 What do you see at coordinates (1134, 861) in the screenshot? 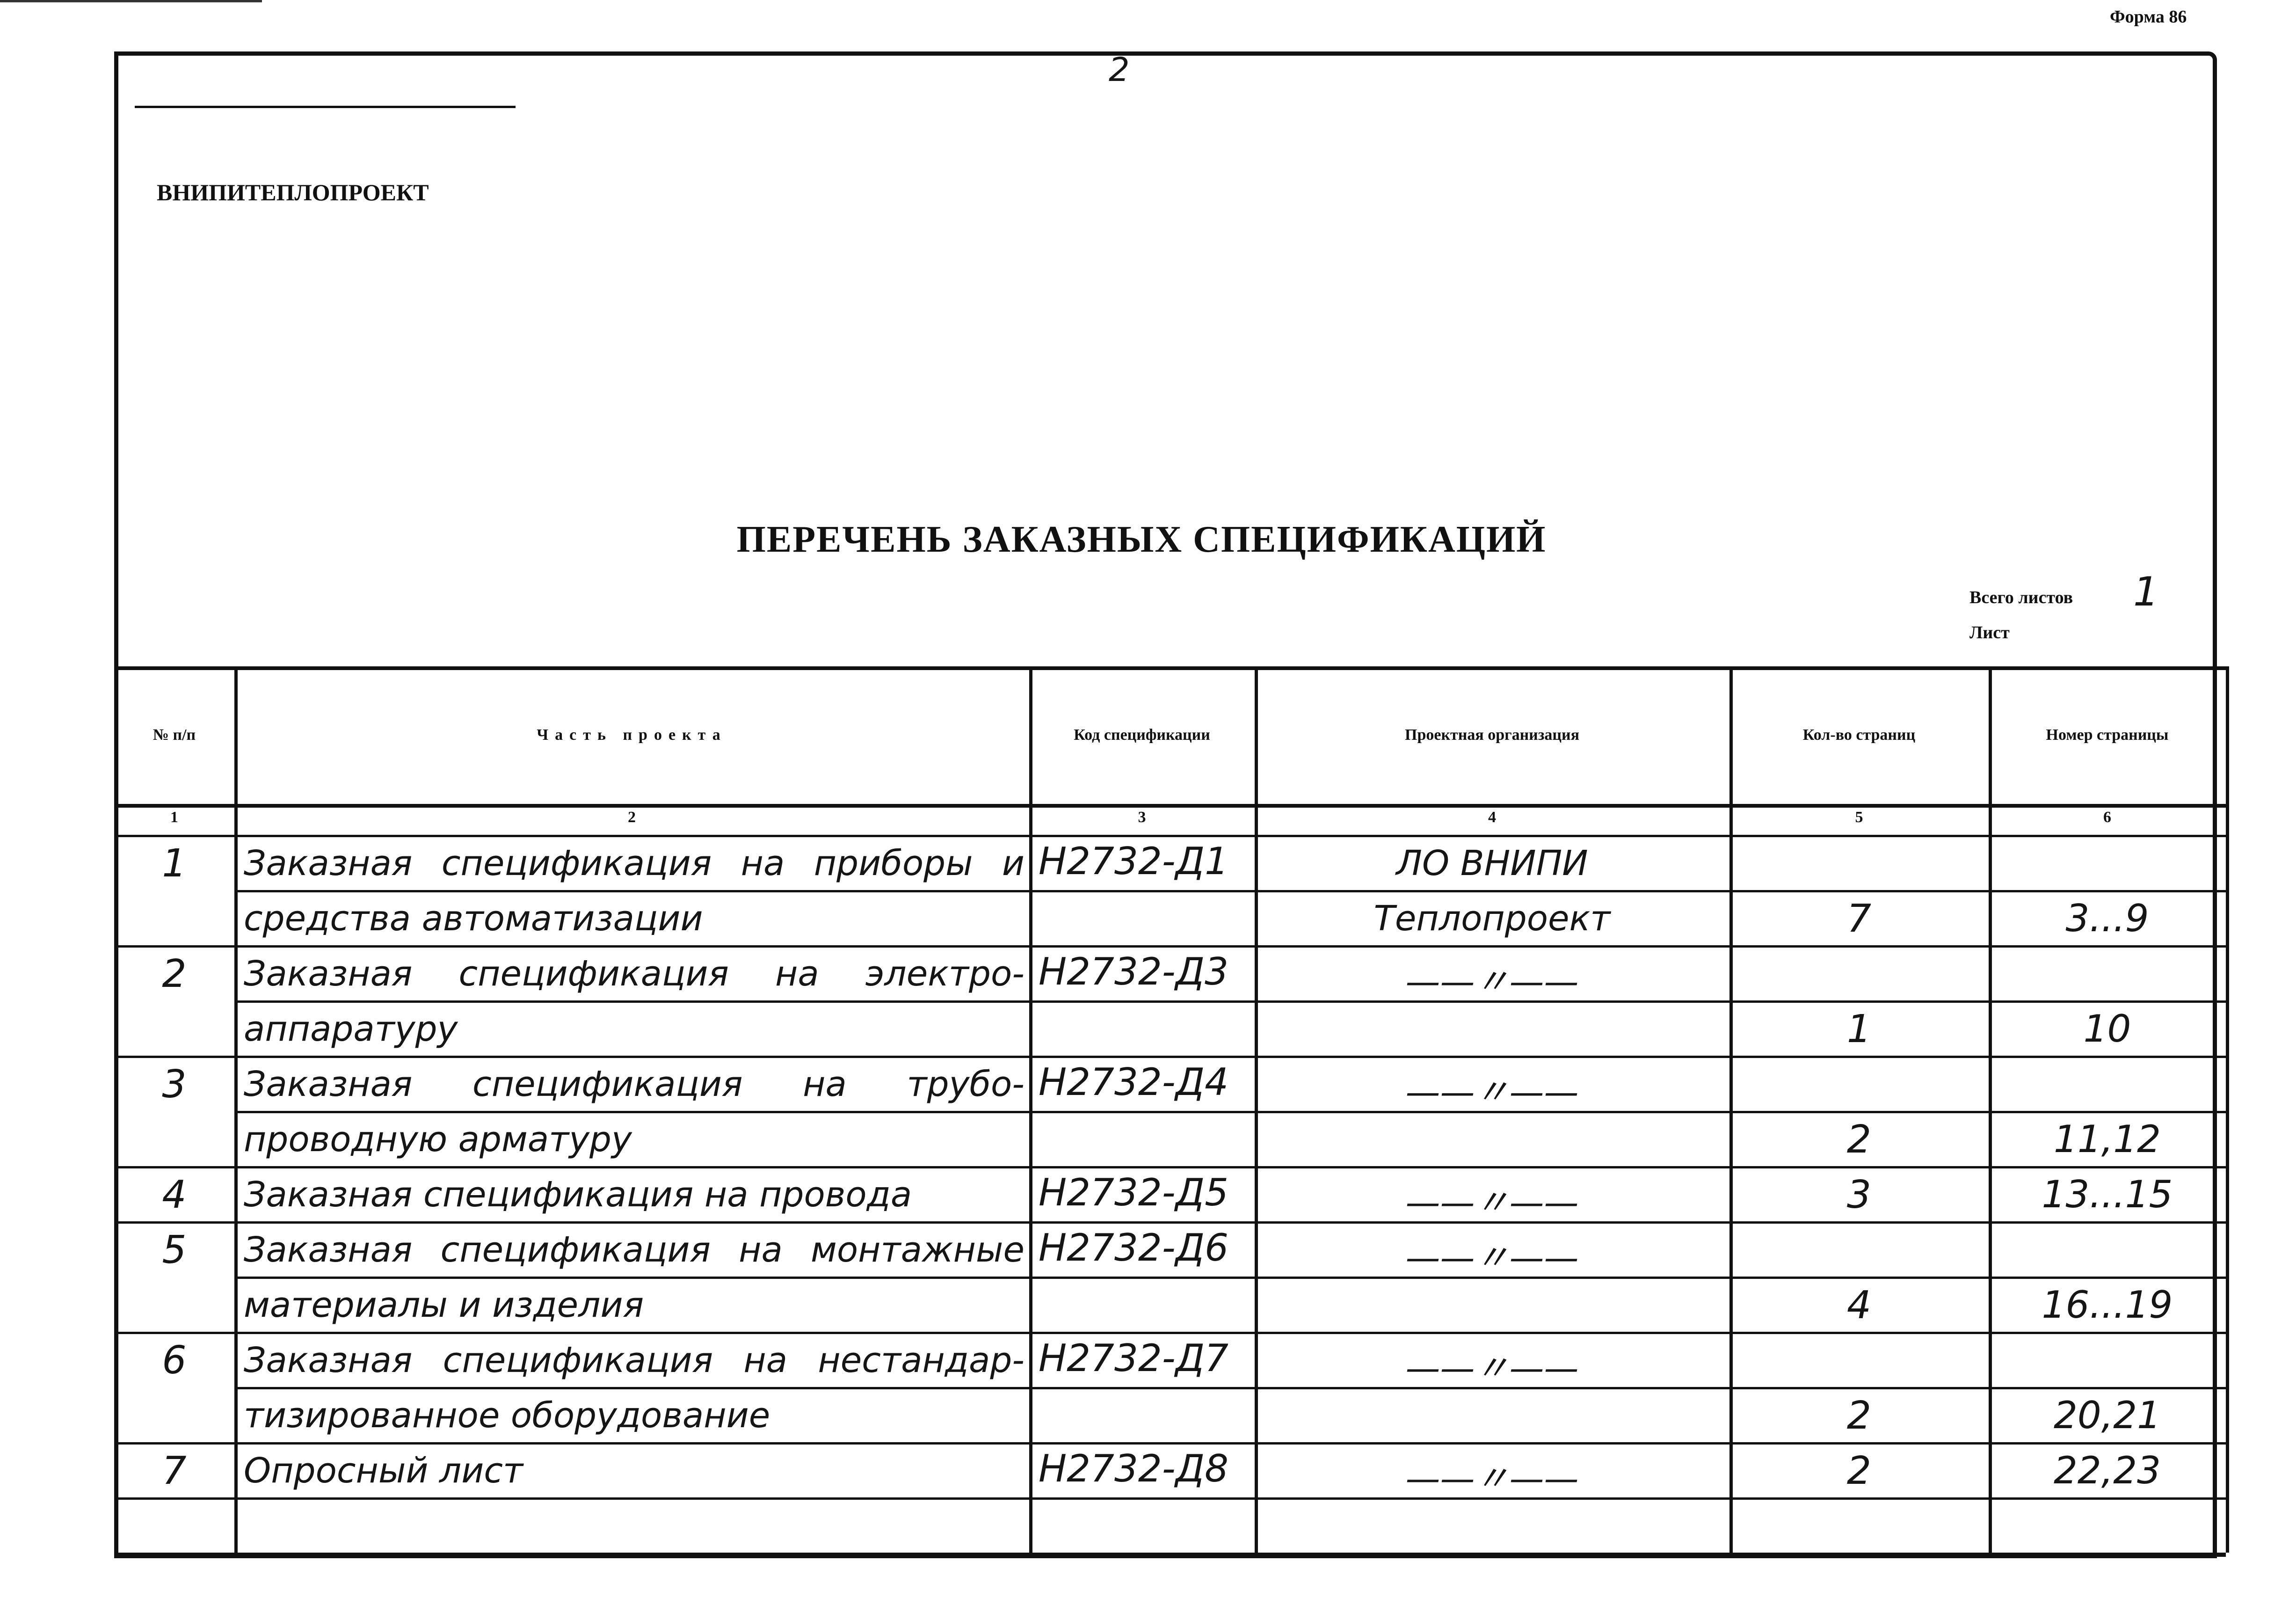
I see `specification-code: Н2732-Д1` at bounding box center [1134, 861].